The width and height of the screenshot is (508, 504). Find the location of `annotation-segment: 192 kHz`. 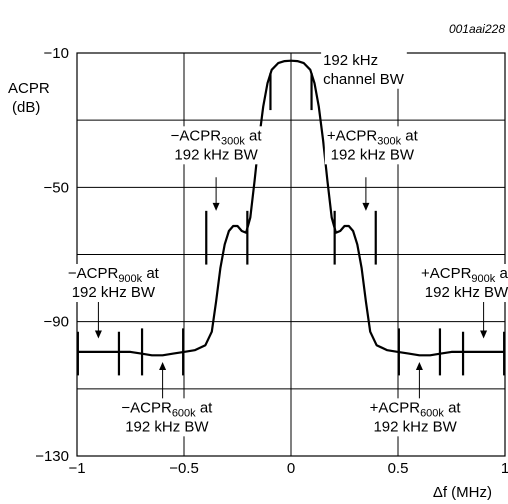

annotation-segment: 192 kHz is located at coordinates (350, 60).